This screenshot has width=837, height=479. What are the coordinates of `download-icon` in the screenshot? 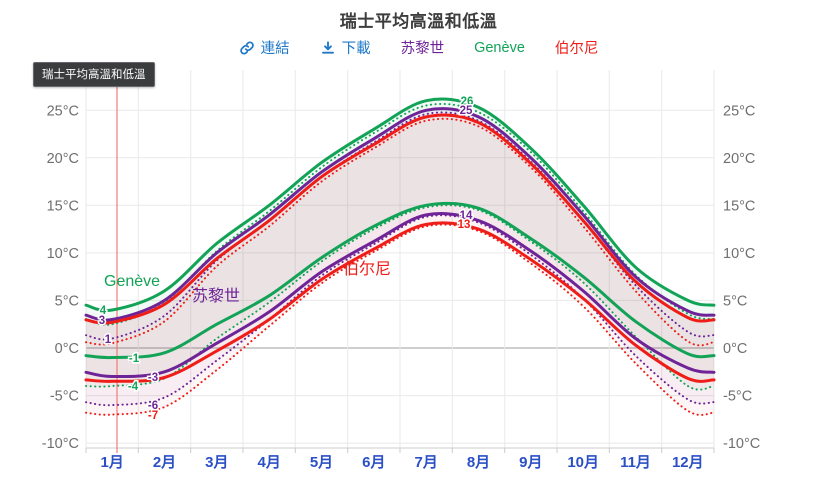 It's located at (328, 48).